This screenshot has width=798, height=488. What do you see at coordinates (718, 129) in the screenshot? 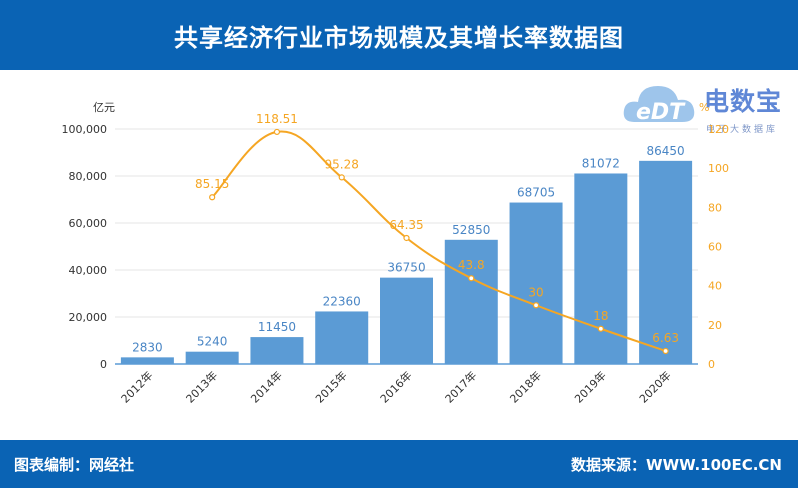
I see `y-right-tick-label: 120` at bounding box center [718, 129].